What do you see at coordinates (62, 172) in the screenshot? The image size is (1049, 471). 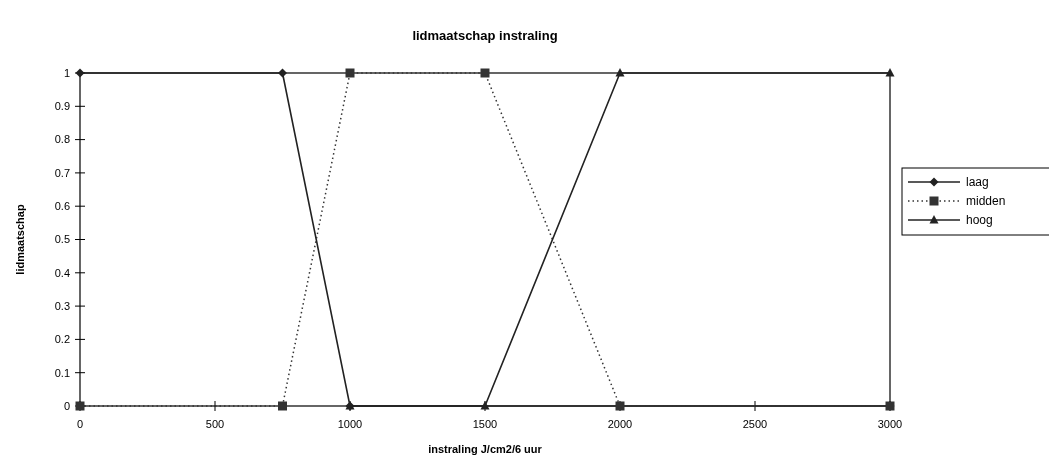 I see `y-tick-label: 0.7` at bounding box center [62, 172].